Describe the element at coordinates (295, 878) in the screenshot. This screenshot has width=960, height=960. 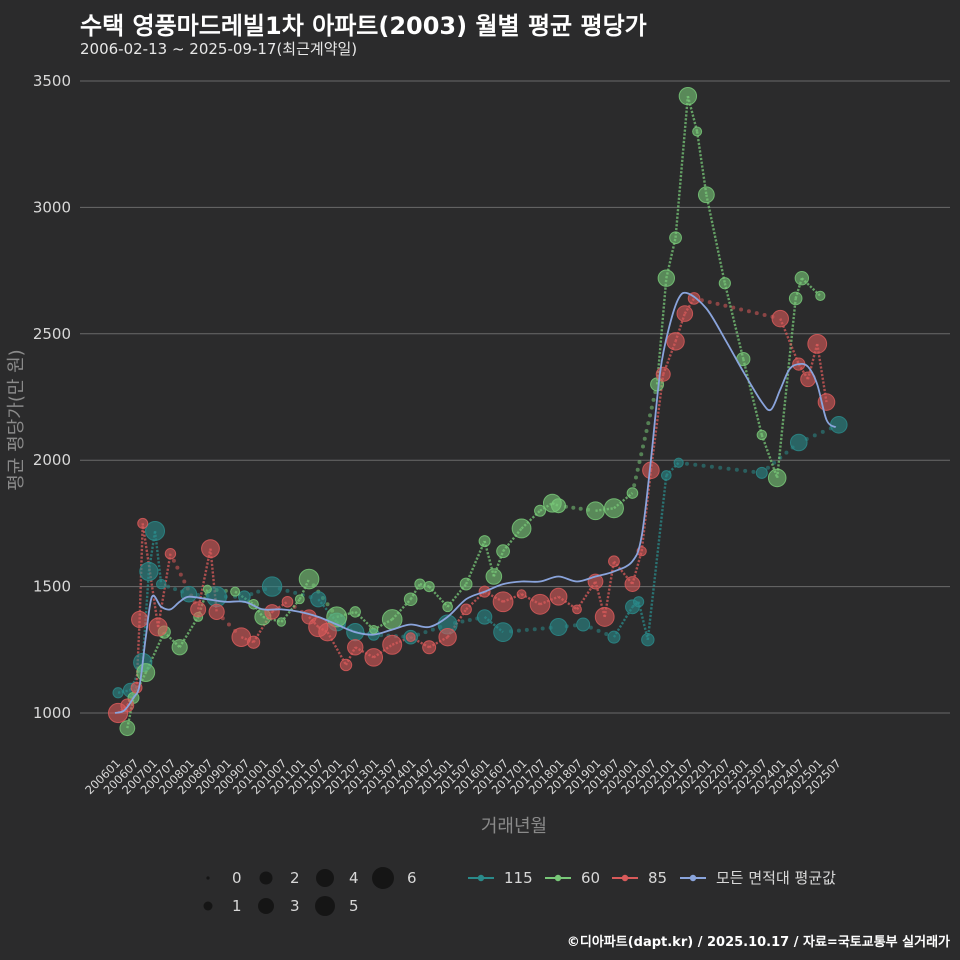
I see `size-legend-label: 2` at that location.